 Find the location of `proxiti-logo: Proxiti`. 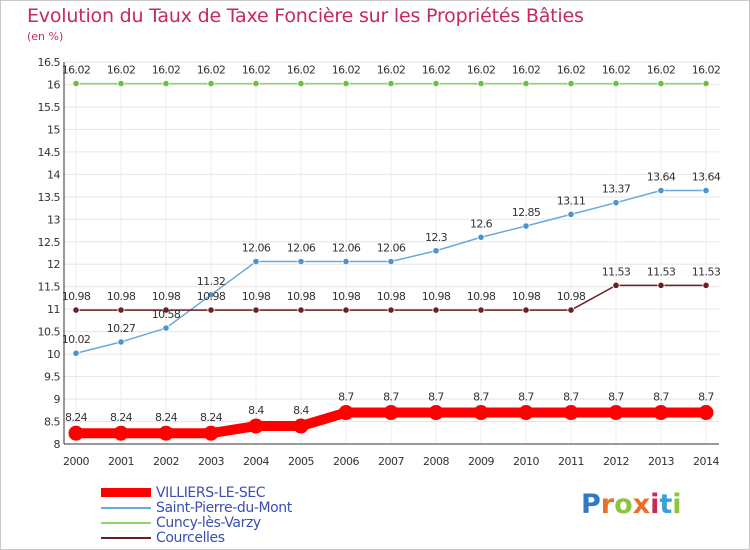

proxiti-logo: Proxiti is located at coordinates (631, 504).